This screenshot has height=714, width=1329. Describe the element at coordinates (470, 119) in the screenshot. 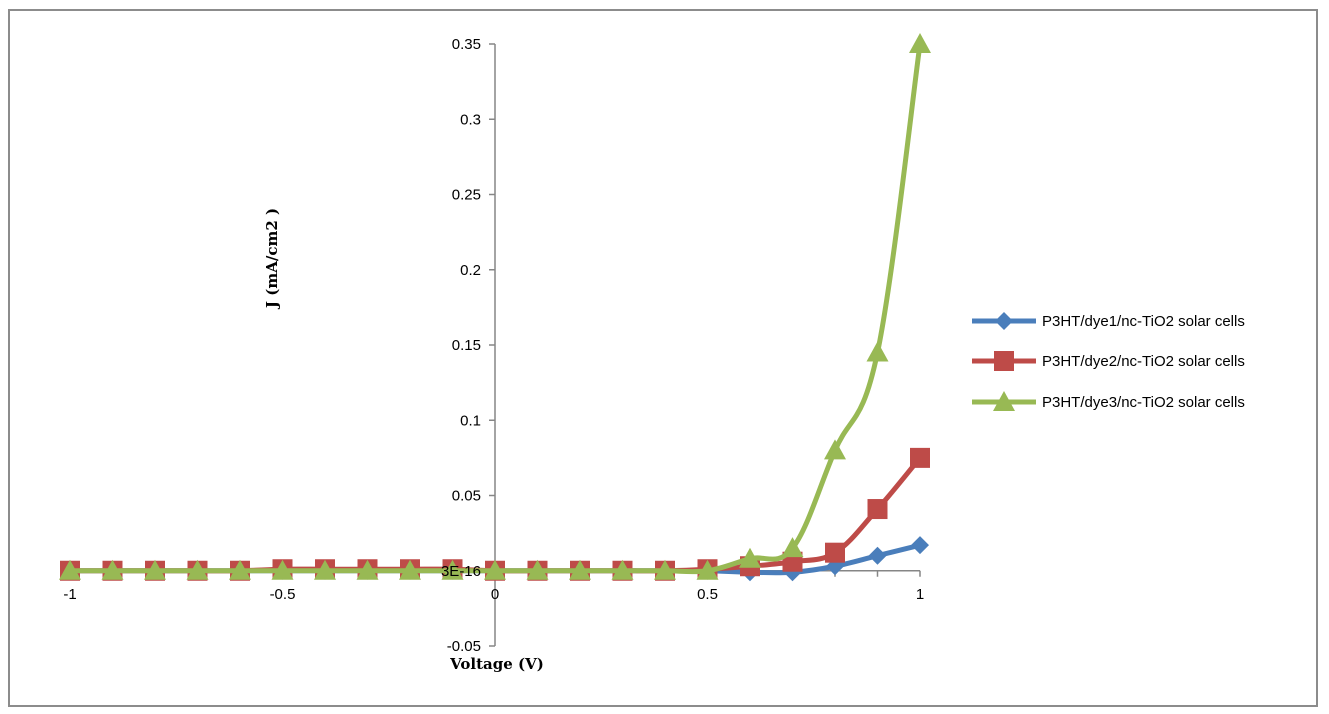

I see `y-tick-label: 0.3` at that location.